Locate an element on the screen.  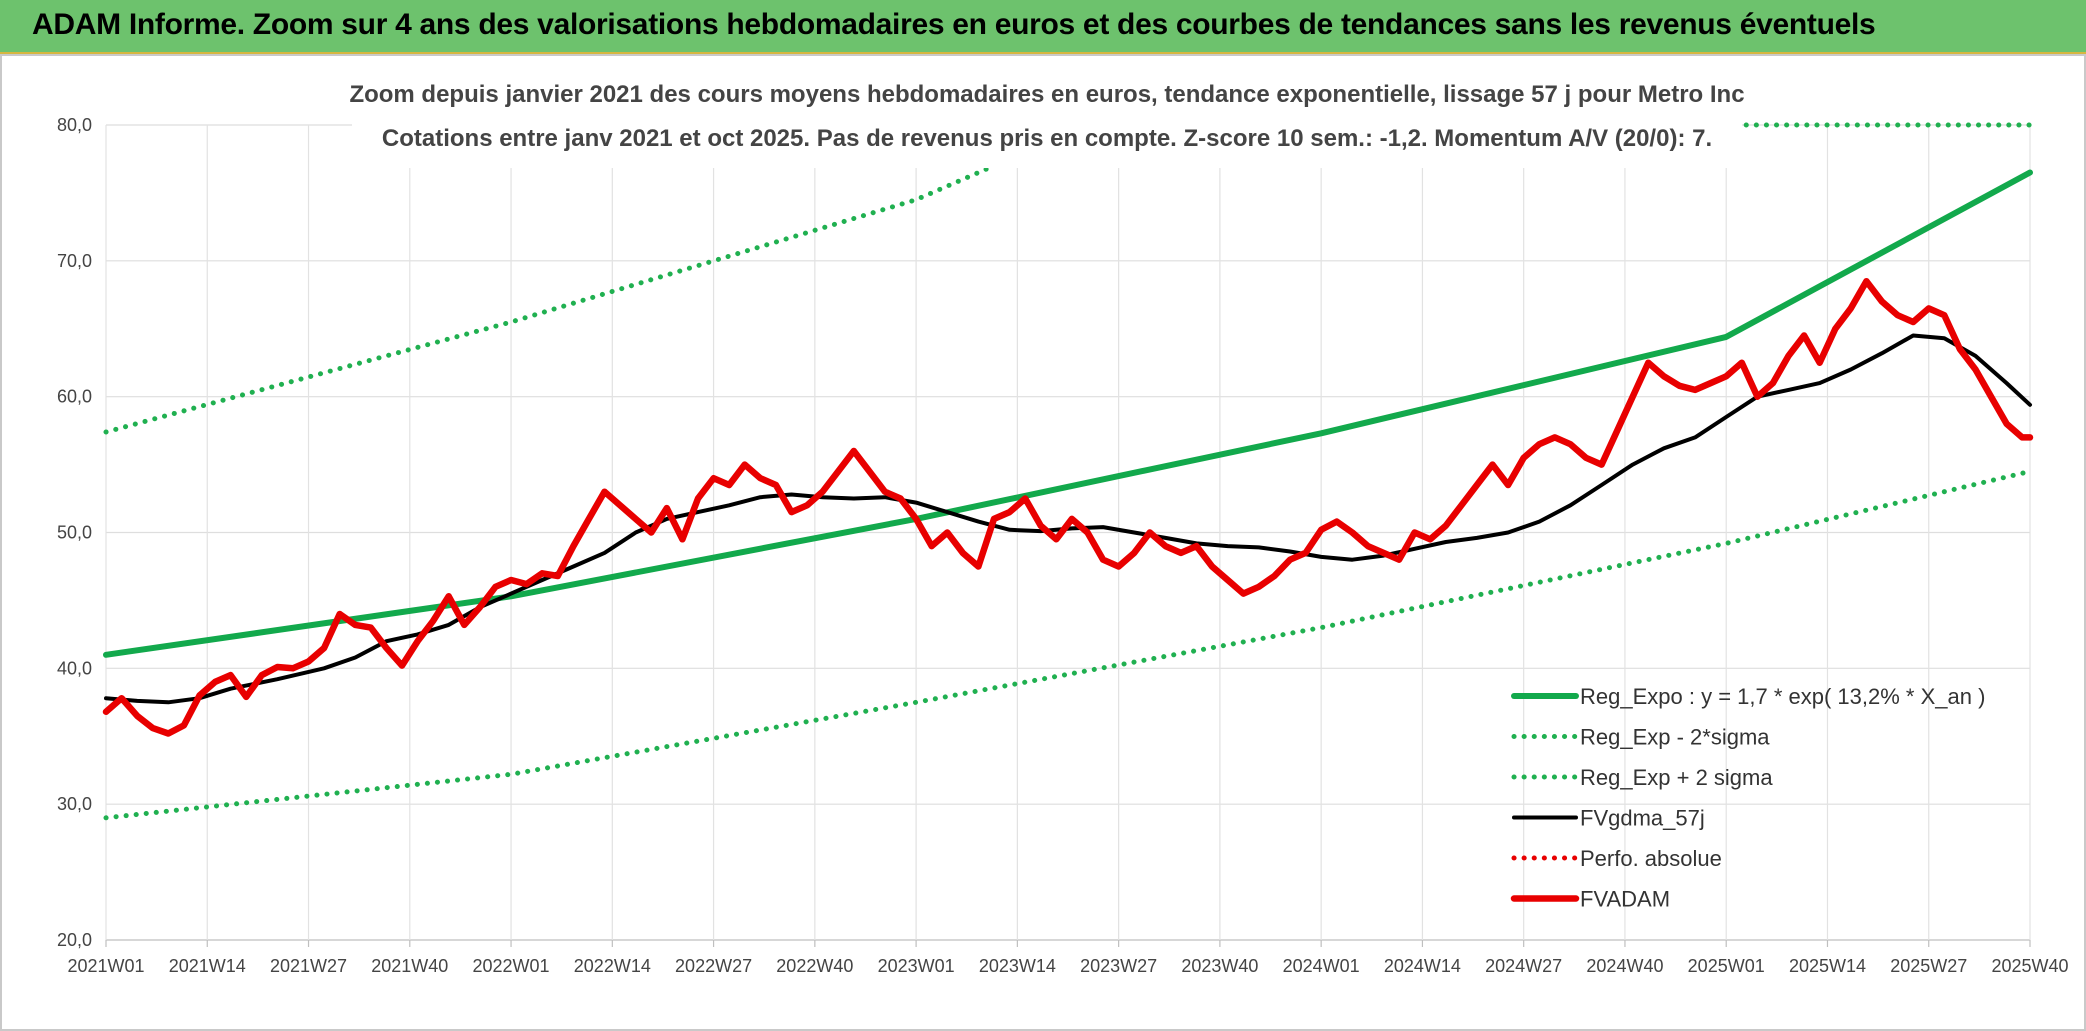
x-tick-label: 2023W01 is located at coordinates (916, 966).